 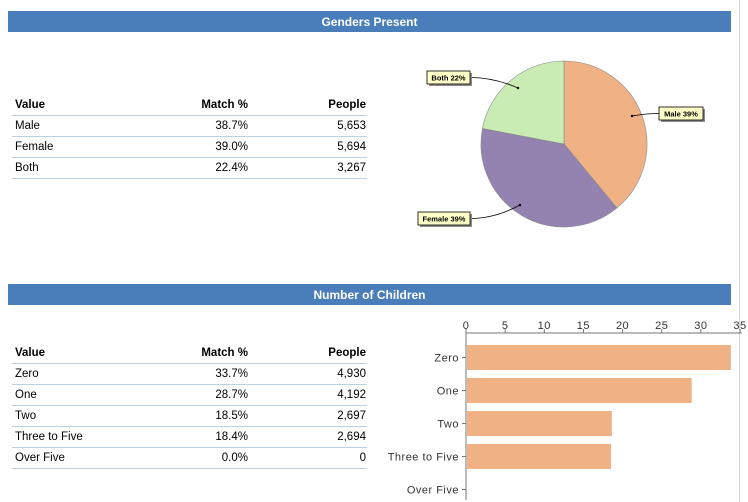 I want to click on table-row: Zero 33.7% 4,930, so click(x=189, y=374).